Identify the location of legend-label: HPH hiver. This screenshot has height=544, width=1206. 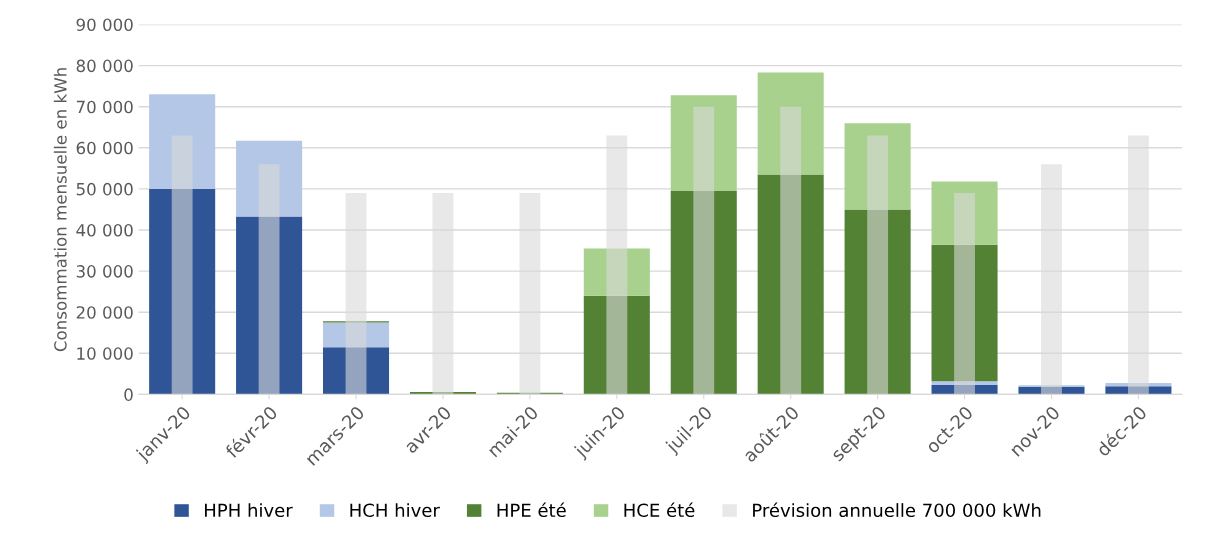
(249, 510).